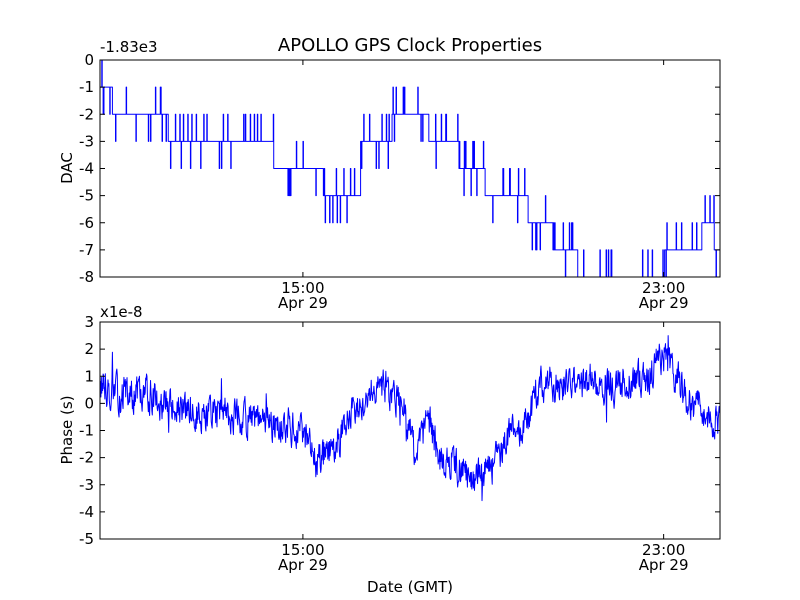 The image size is (800, 600). Describe the element at coordinates (302, 550) in the screenshot. I see `bottom-xtick-time: 15:00` at that location.